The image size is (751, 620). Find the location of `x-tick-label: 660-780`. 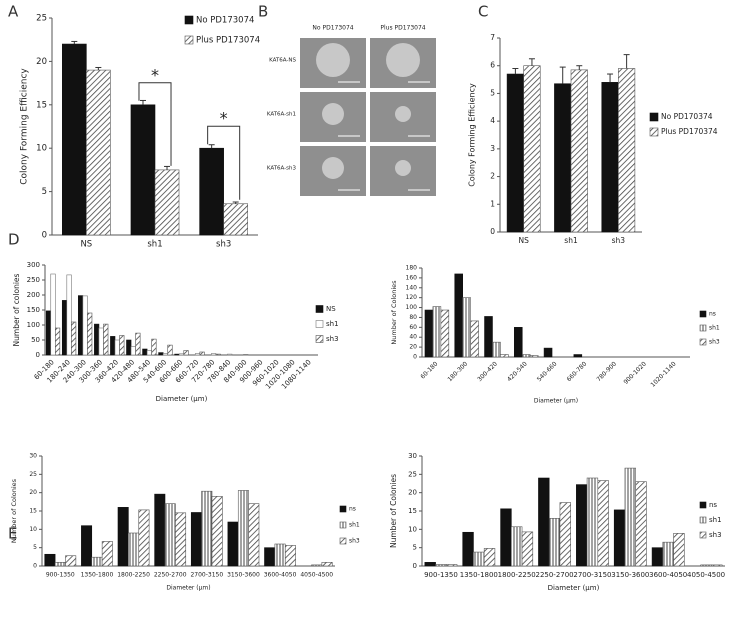

x-tick-label: 660-780 is located at coordinates (577, 371).